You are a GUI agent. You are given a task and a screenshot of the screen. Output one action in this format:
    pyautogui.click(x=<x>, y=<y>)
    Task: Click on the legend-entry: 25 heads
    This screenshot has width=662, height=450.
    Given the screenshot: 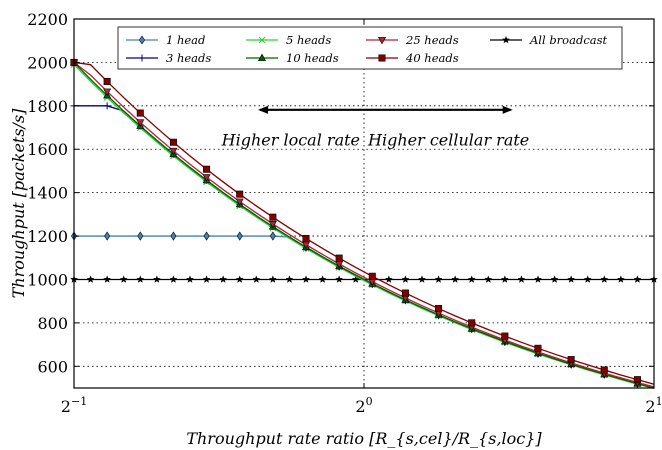 What is the action you would take?
    pyautogui.click(x=412, y=40)
    